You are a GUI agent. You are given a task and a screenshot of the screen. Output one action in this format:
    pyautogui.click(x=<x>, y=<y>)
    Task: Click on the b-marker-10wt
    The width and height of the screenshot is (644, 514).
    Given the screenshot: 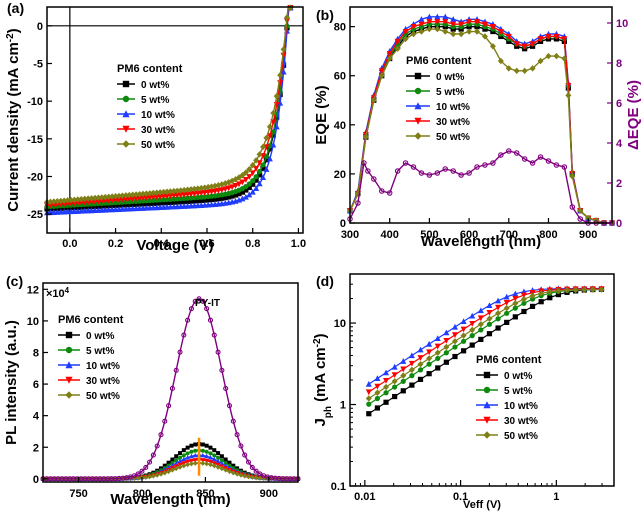 What is the action you would take?
    pyautogui.click(x=429, y=16)
    